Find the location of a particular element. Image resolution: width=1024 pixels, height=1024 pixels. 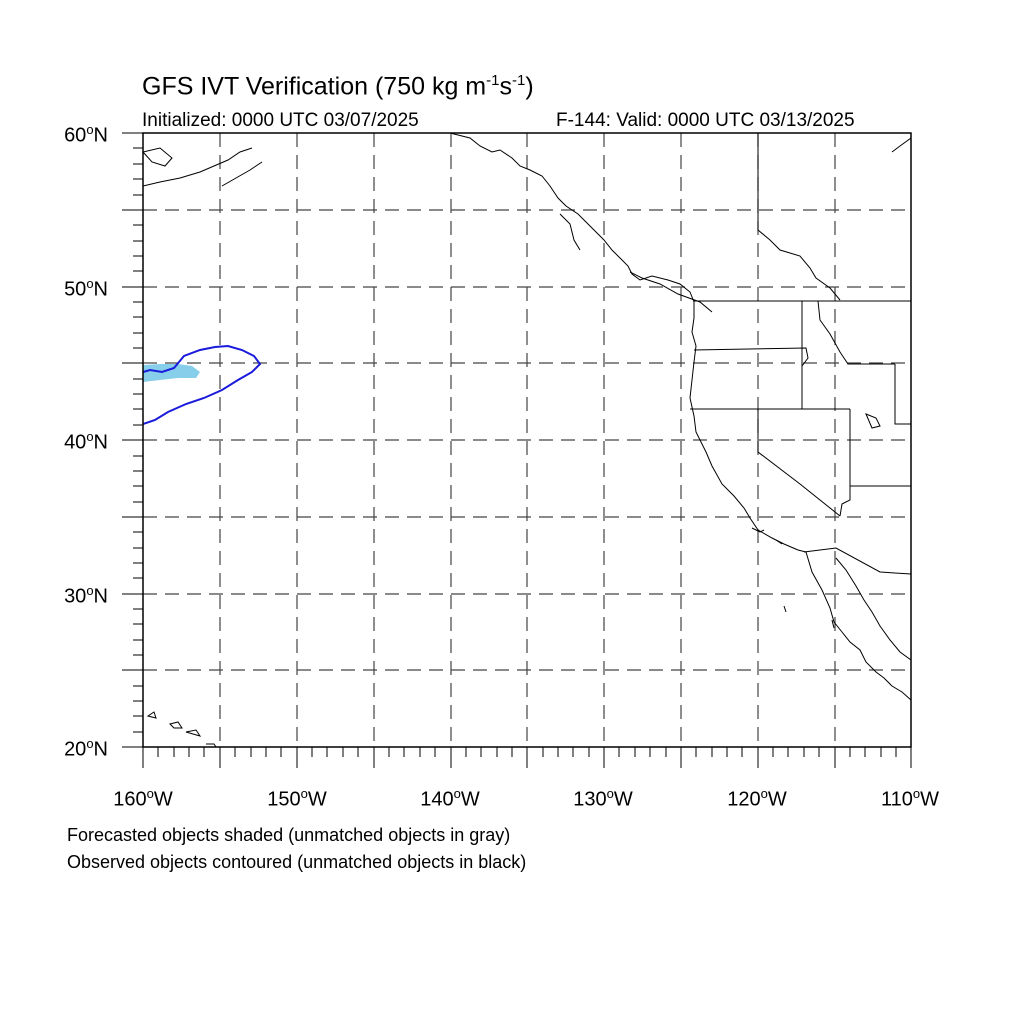

lat-label-20: 20oN is located at coordinates (86, 748).